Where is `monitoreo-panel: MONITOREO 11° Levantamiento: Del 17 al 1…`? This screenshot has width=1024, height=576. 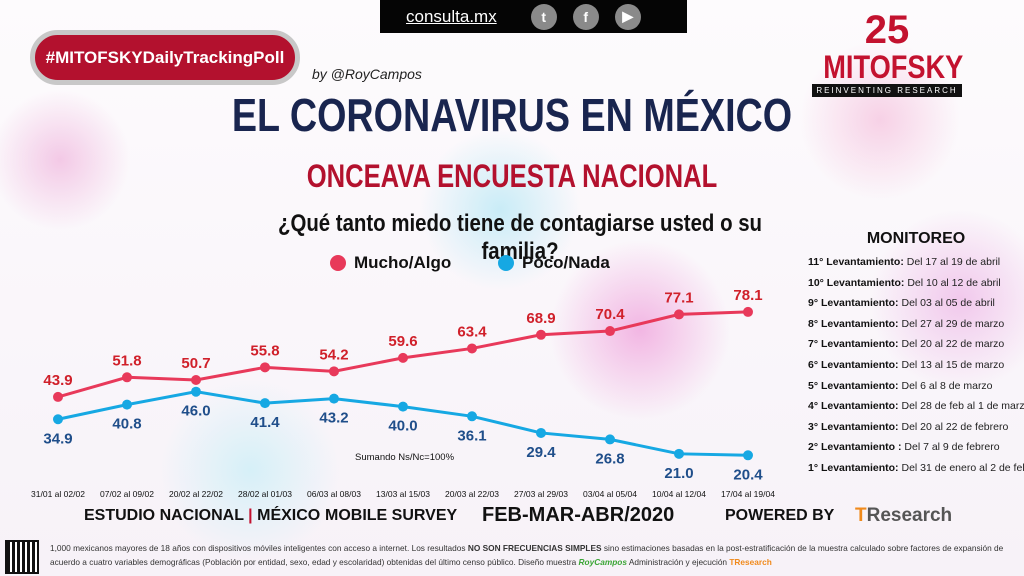
monitoreo-panel: MONITOREO 11° Levantamiento: Del 17 al 1… is located at coordinates (916, 354).